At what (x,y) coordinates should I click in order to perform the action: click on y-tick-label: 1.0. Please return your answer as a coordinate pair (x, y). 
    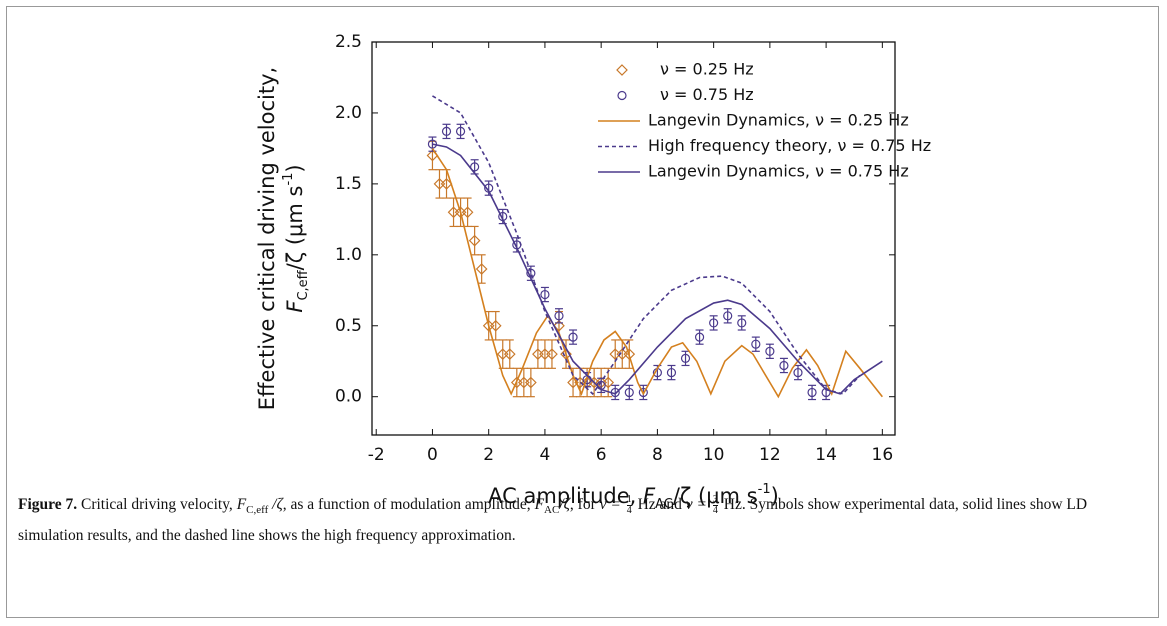
    Looking at the image, I should click on (348, 255).